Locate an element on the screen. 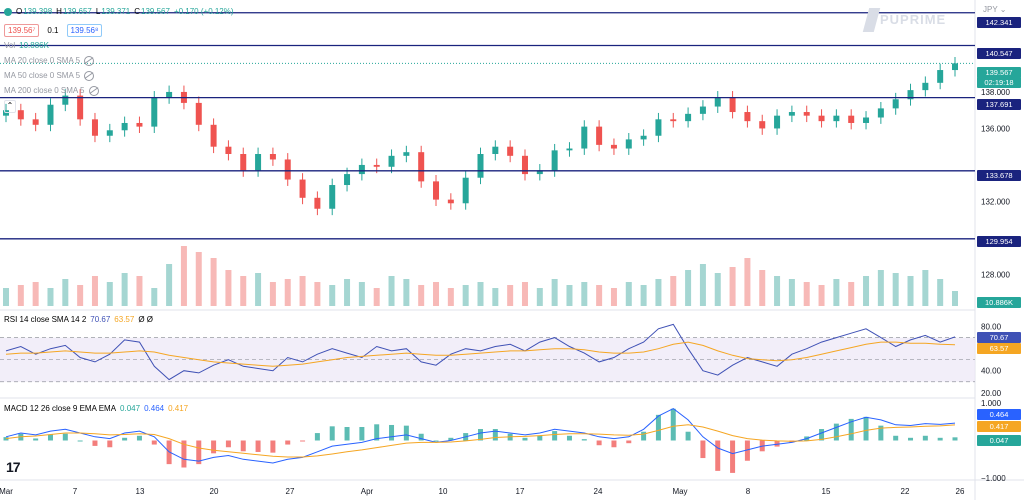  time-tick-label: 27 is located at coordinates (290, 491).